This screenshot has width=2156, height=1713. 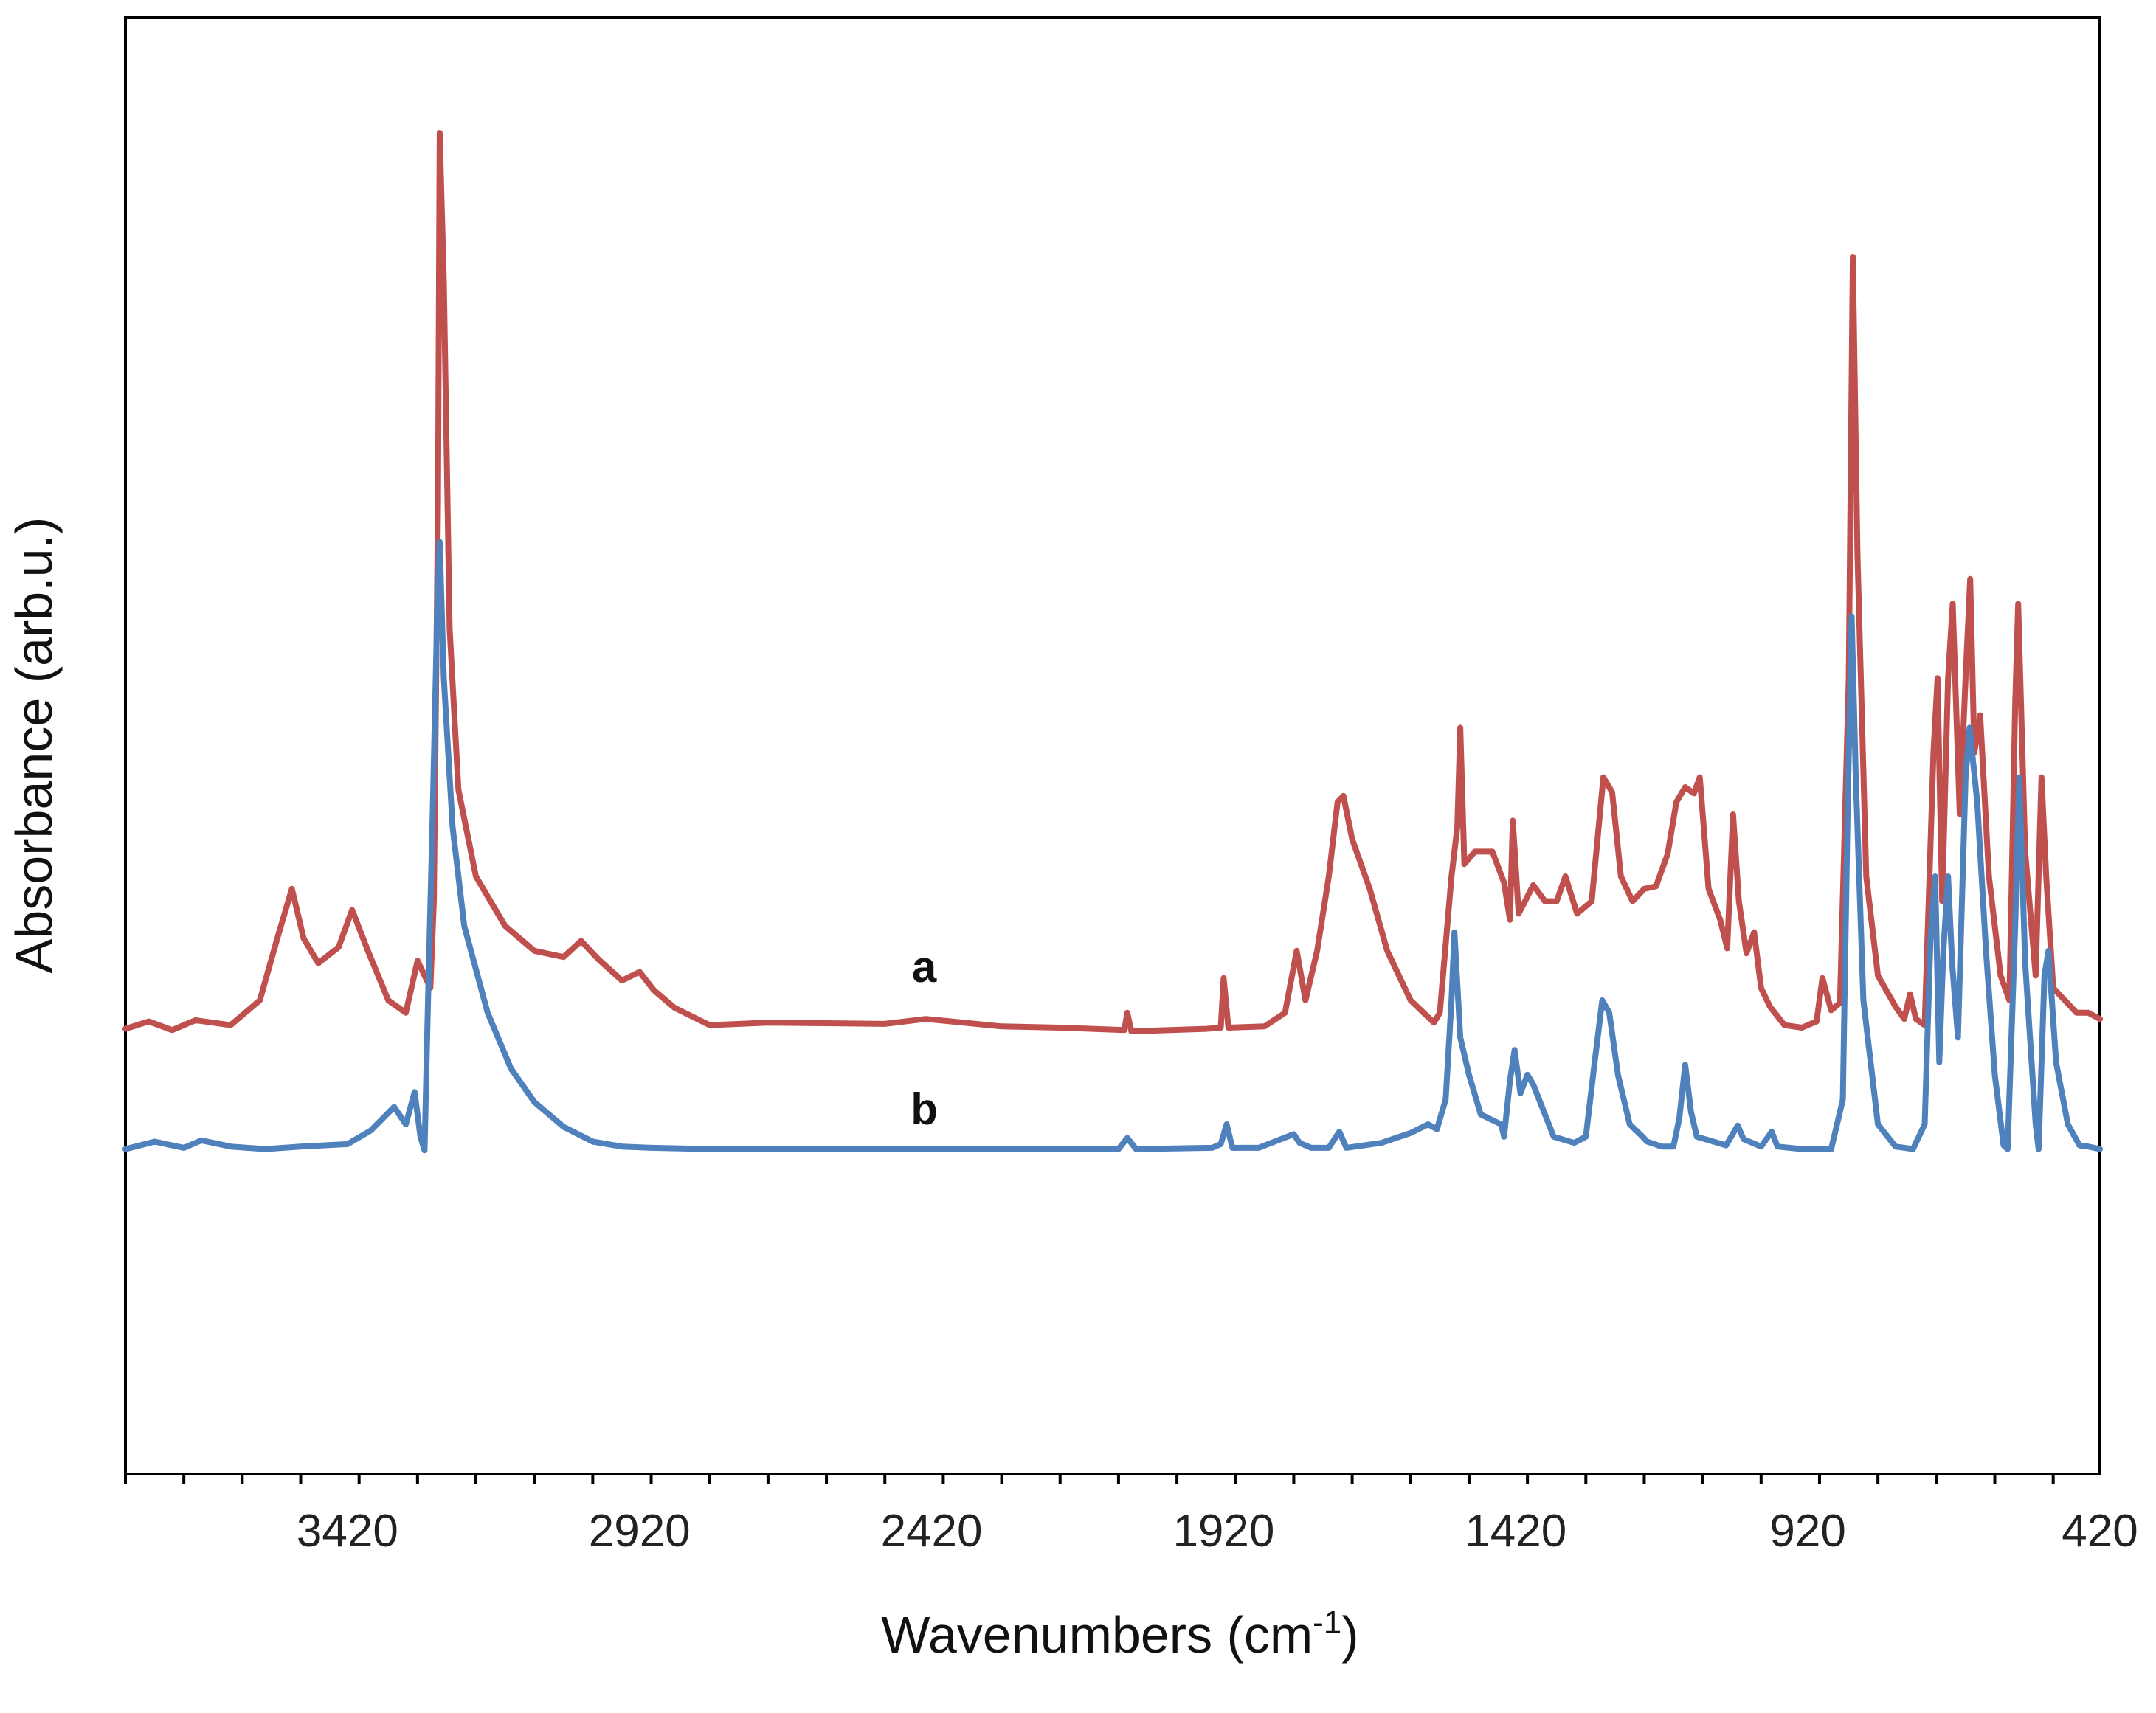 What do you see at coordinates (924, 1038) in the screenshot?
I see `annotations: ab` at bounding box center [924, 1038].